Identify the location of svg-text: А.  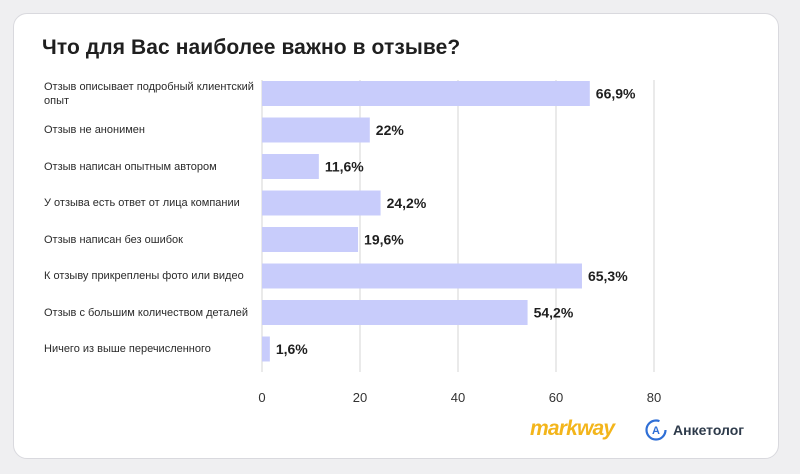
(656, 431).